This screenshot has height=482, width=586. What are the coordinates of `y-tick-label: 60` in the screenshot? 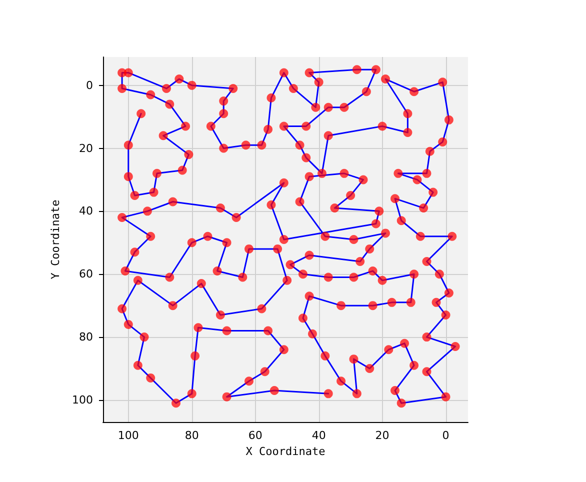 It's located at (86, 274).